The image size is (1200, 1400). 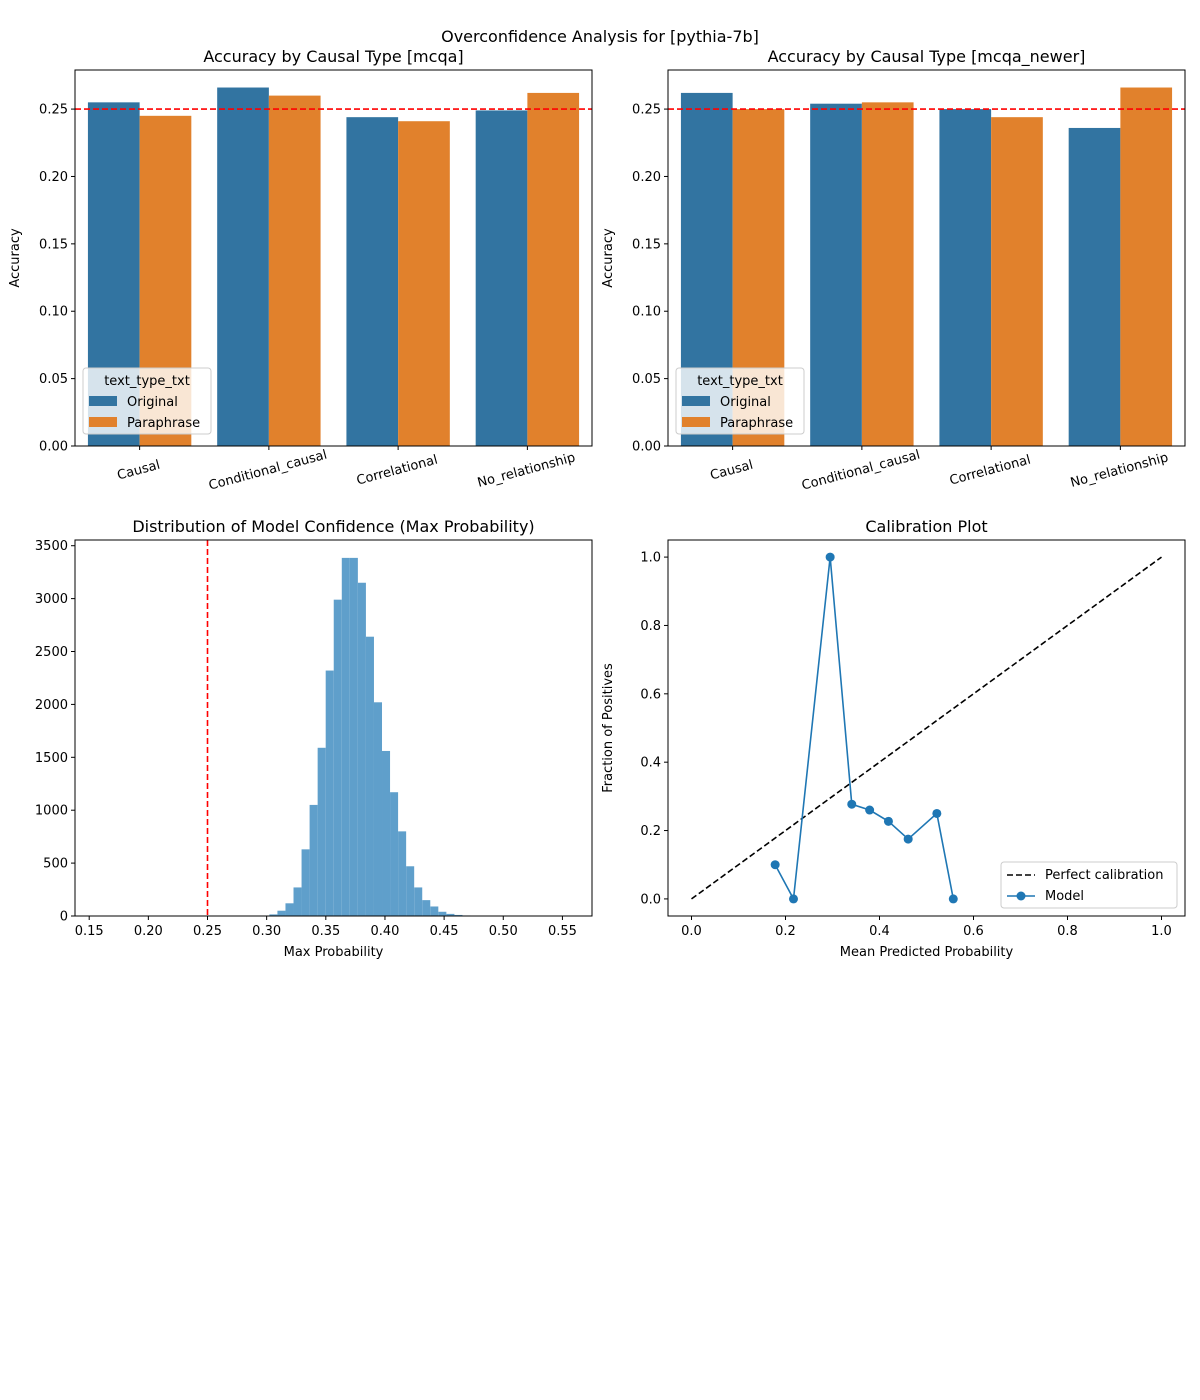 I want to click on legend-title: text_type_txt, so click(x=147, y=381).